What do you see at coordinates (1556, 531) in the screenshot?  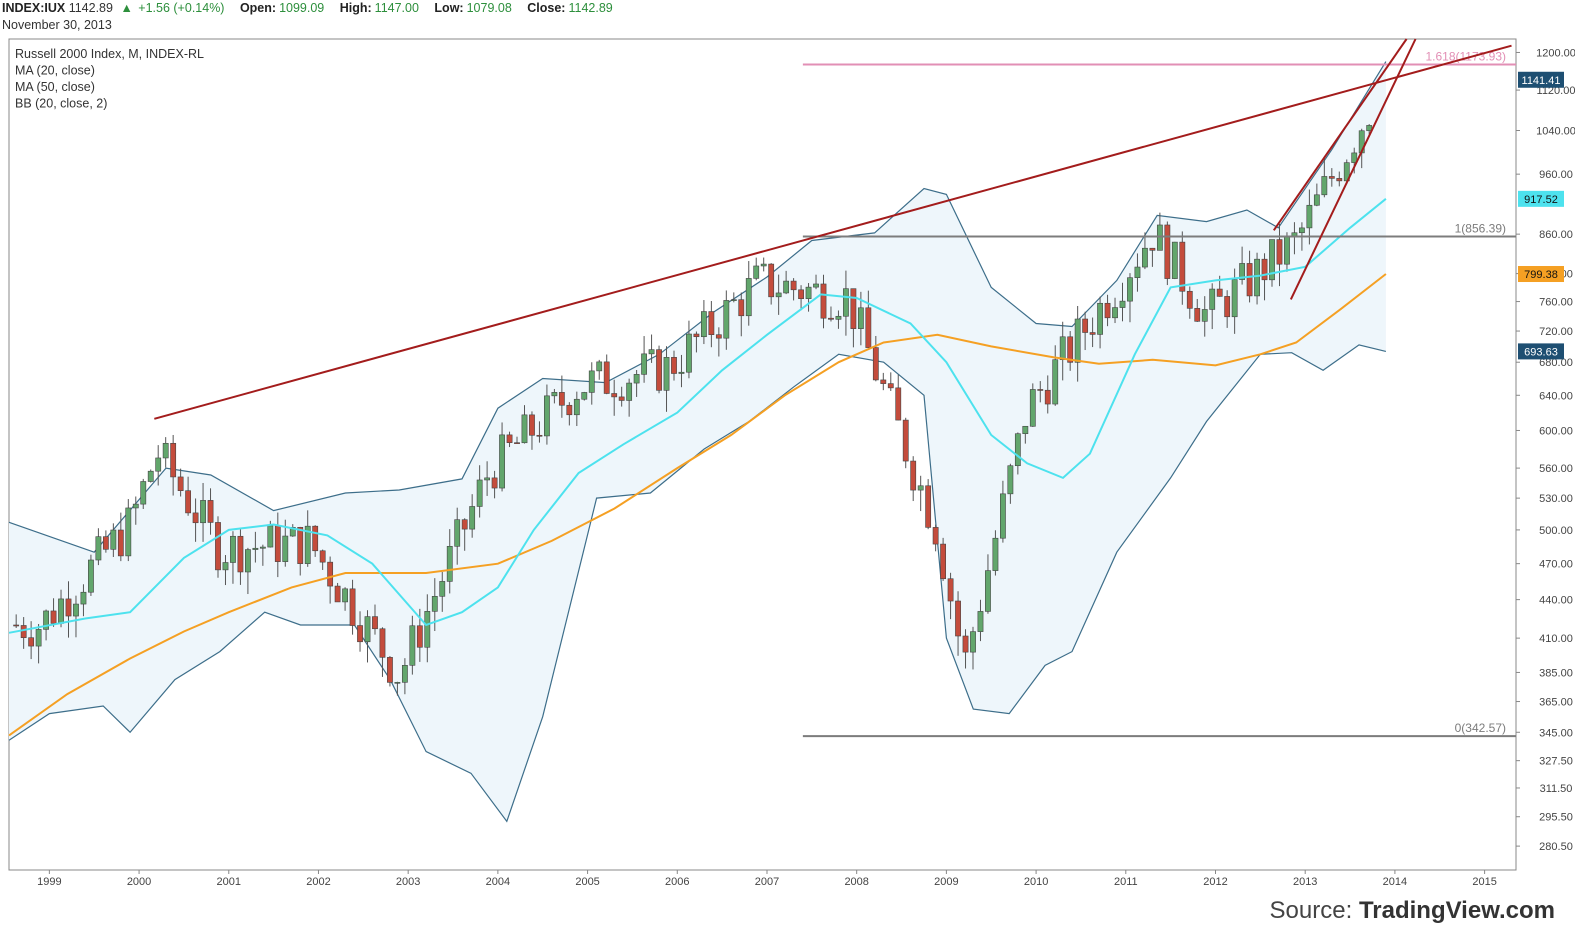 I see `y-tick-label: 500.00` at bounding box center [1556, 531].